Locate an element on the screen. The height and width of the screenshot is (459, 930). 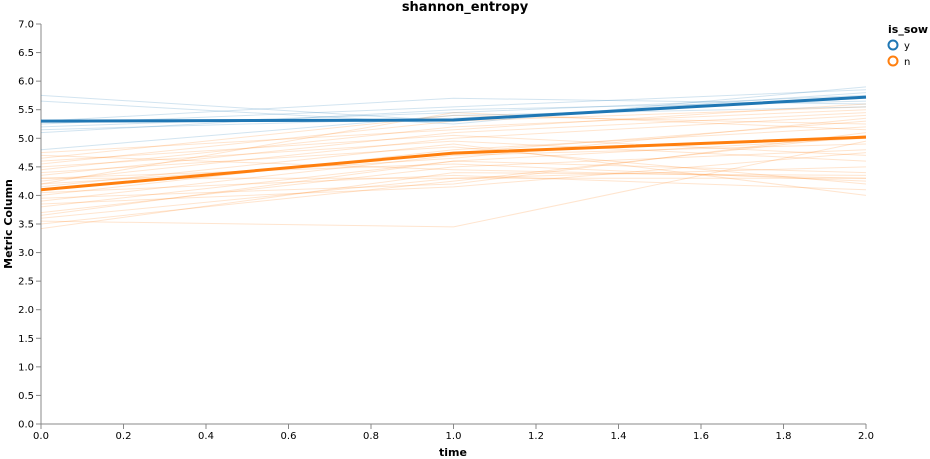
y-tick-label: 6.5 is located at coordinates (26, 53).